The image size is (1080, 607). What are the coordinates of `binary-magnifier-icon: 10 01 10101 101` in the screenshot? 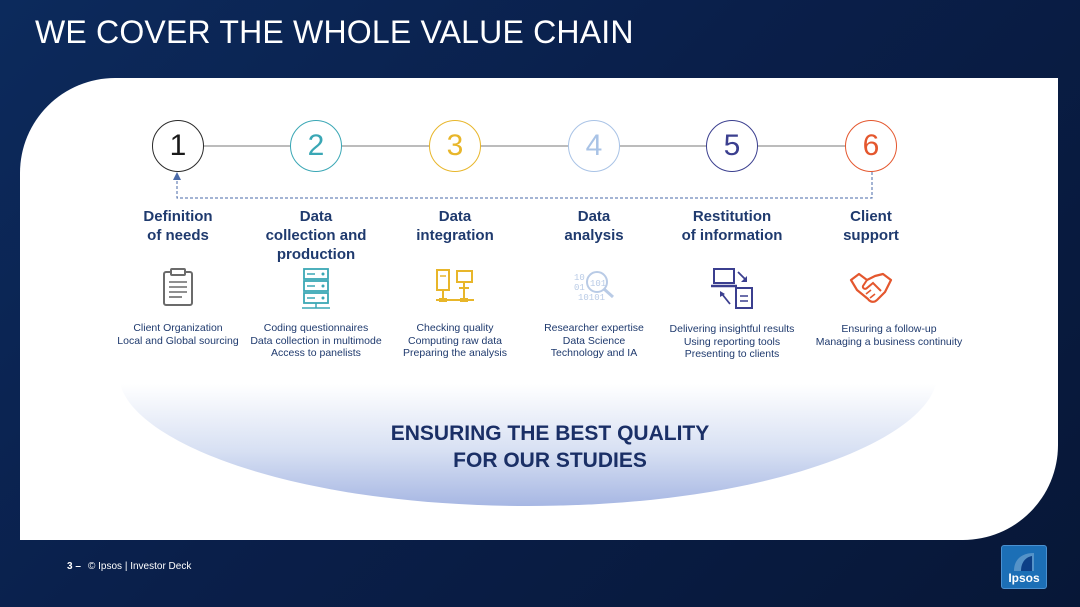 It's located at (594, 288).